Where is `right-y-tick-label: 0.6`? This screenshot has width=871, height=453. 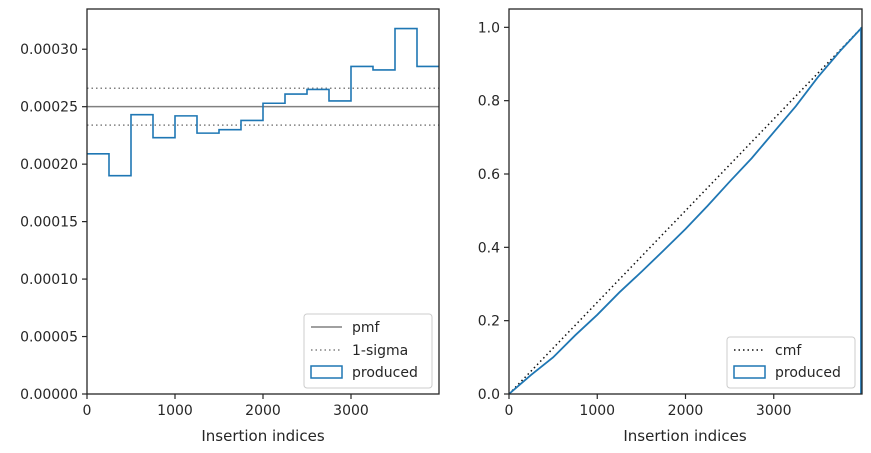
right-y-tick-label: 0.6 is located at coordinates (489, 175).